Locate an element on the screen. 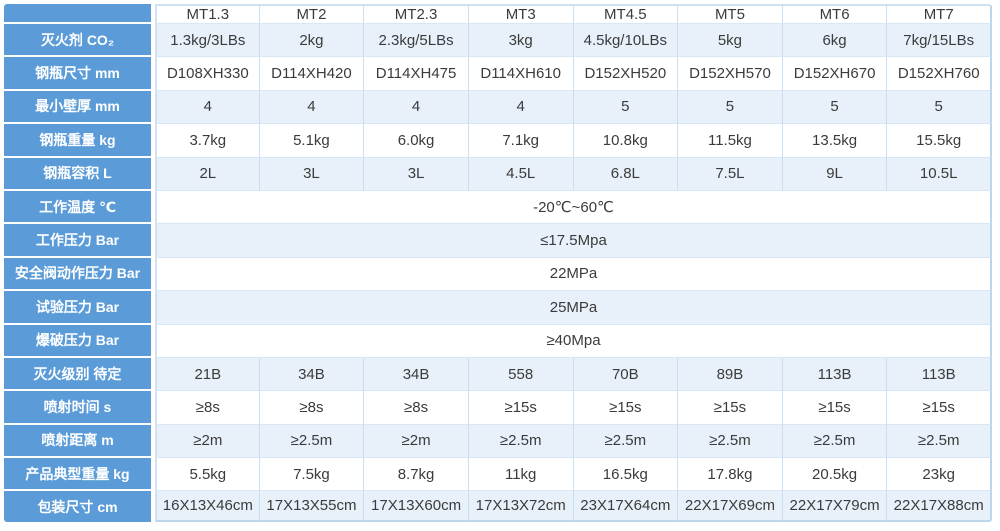 The image size is (1000, 531). table-row: 工作压力 Bar ≤17.5Mpa is located at coordinates (498, 241).